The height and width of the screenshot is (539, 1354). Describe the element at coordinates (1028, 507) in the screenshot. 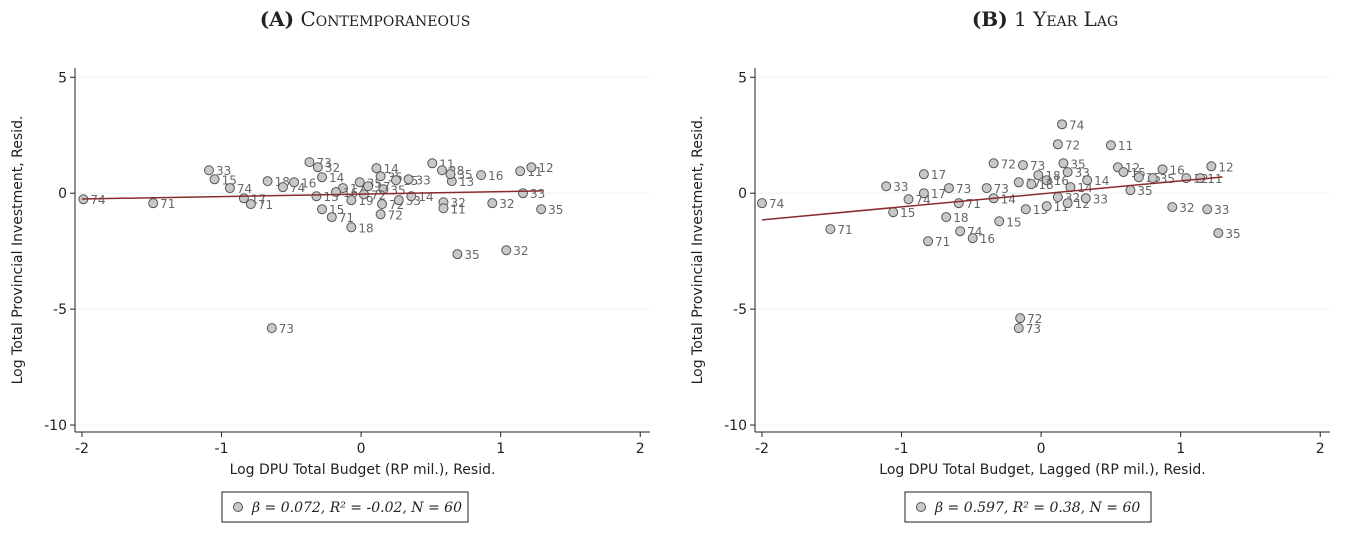

I see `legend-box` at that location.